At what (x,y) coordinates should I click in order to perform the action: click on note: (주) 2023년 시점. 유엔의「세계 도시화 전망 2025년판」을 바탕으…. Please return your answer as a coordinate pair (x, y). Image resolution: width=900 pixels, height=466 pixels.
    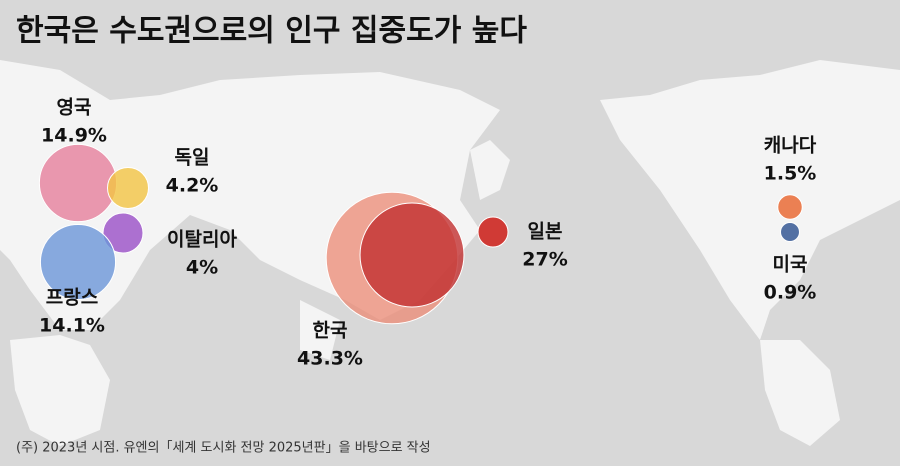
    Looking at the image, I should click on (223, 448).